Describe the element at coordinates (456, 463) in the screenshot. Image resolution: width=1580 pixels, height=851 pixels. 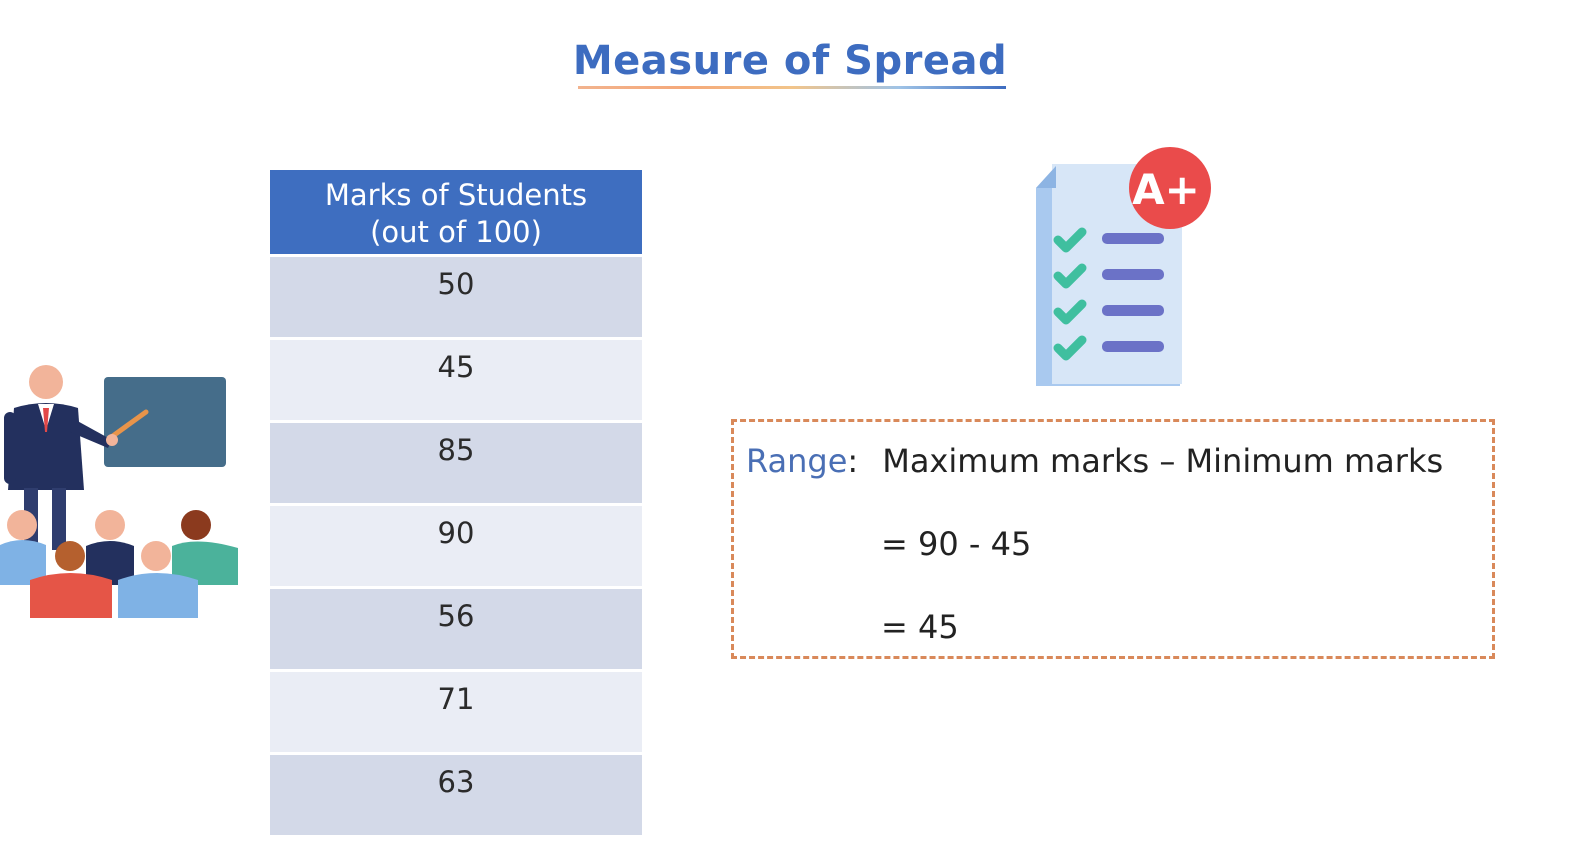
I see `table-row: 85` at that location.